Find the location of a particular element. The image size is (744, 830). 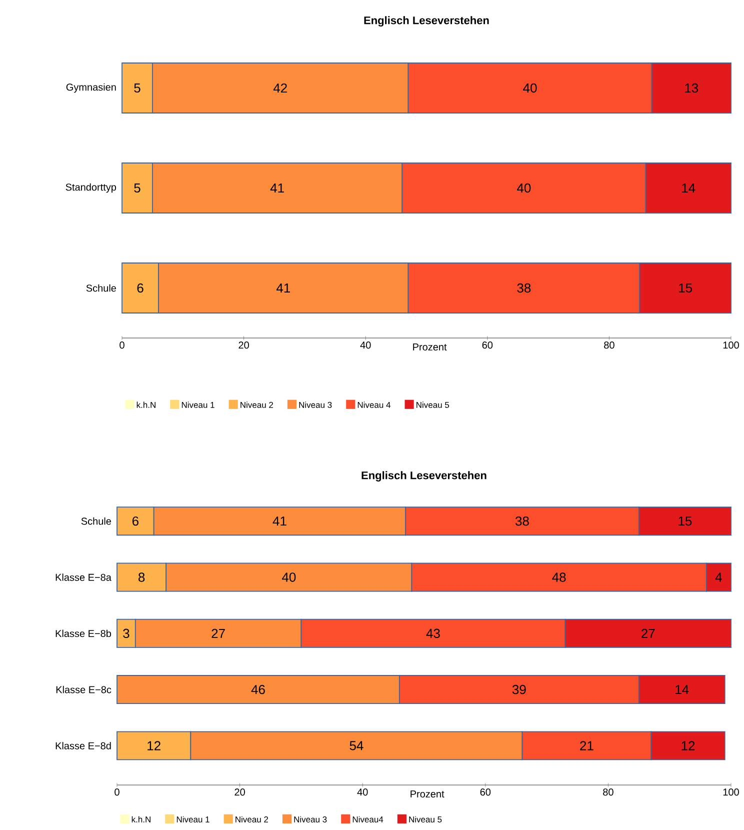

y-tick-label: Klasse E−8c is located at coordinates (84, 690).